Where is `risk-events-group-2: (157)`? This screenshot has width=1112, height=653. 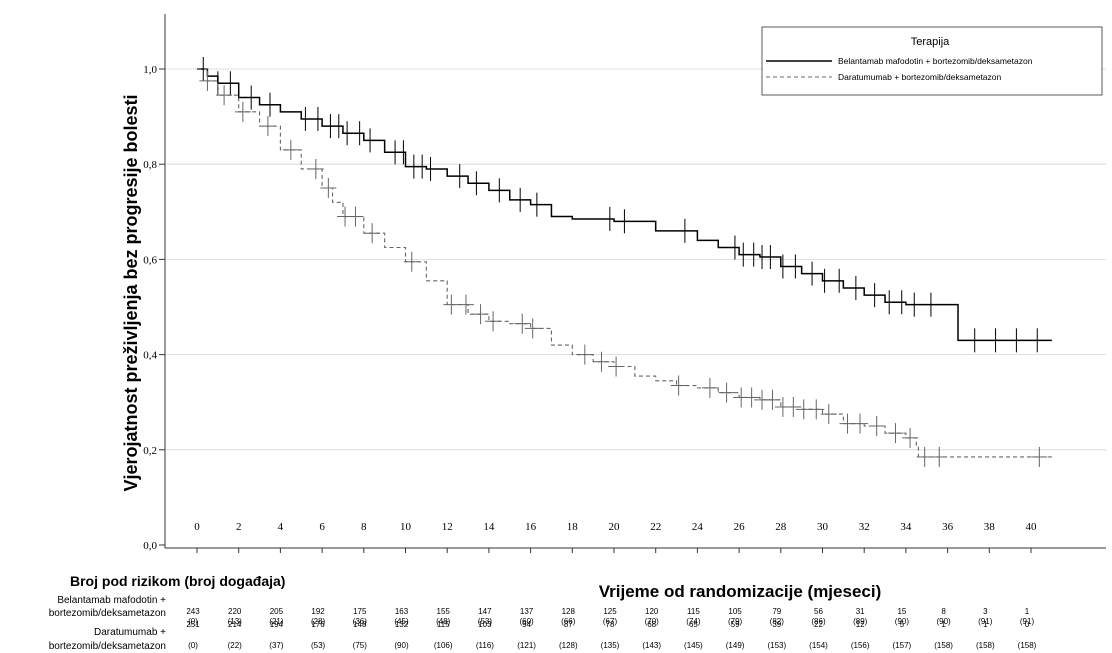
risk-events-group-2: (157) is located at coordinates (902, 645).